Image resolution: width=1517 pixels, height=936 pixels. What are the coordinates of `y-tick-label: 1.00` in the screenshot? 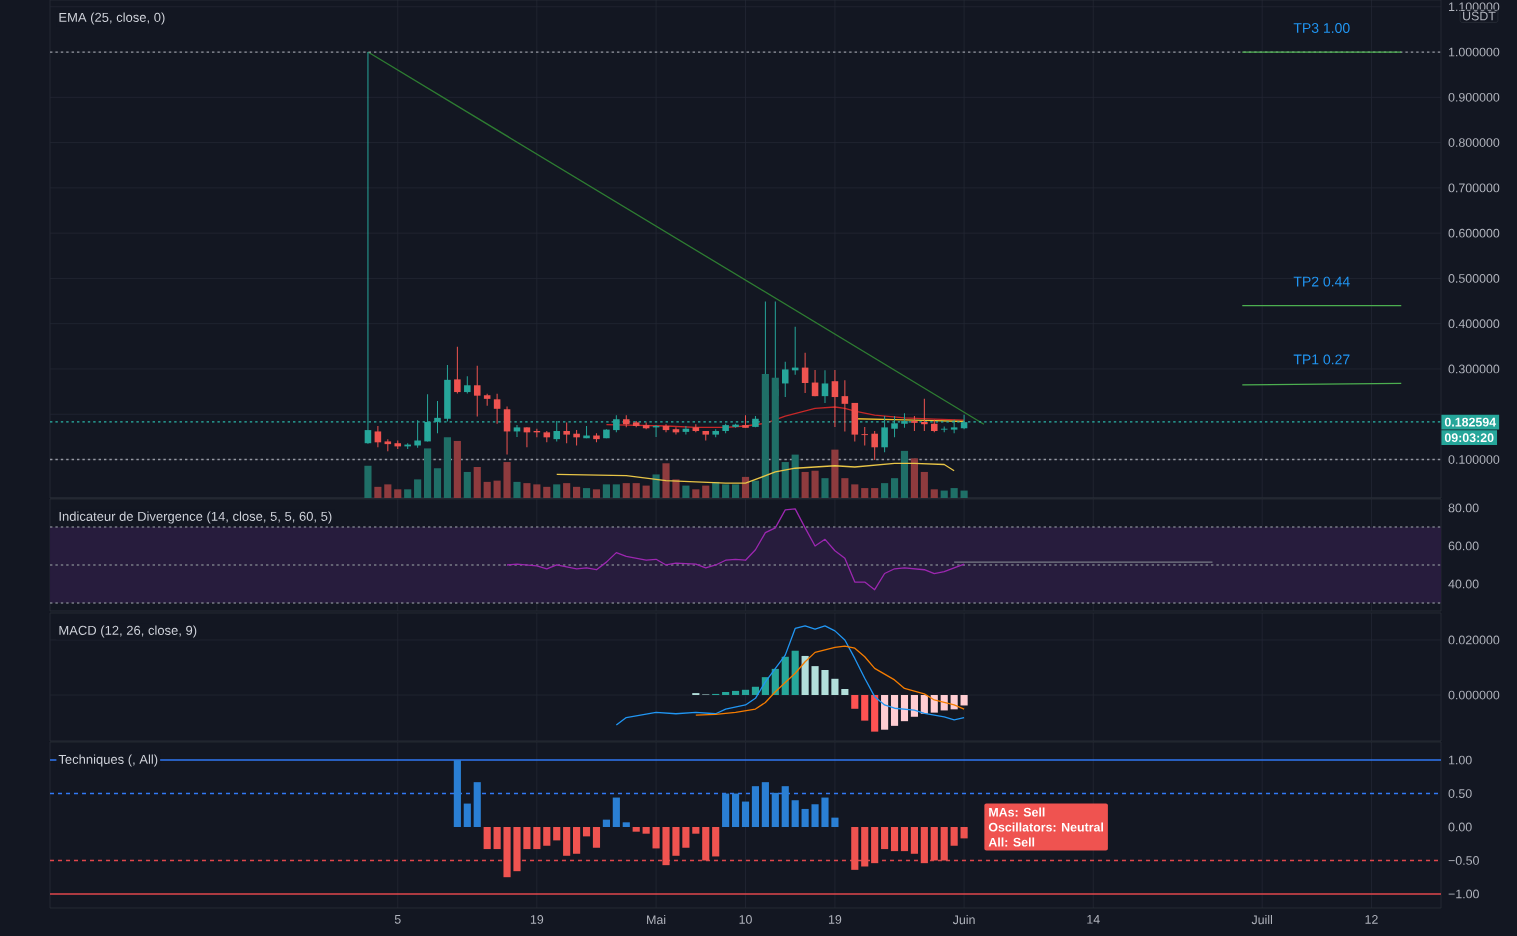 It's located at (1460, 760).